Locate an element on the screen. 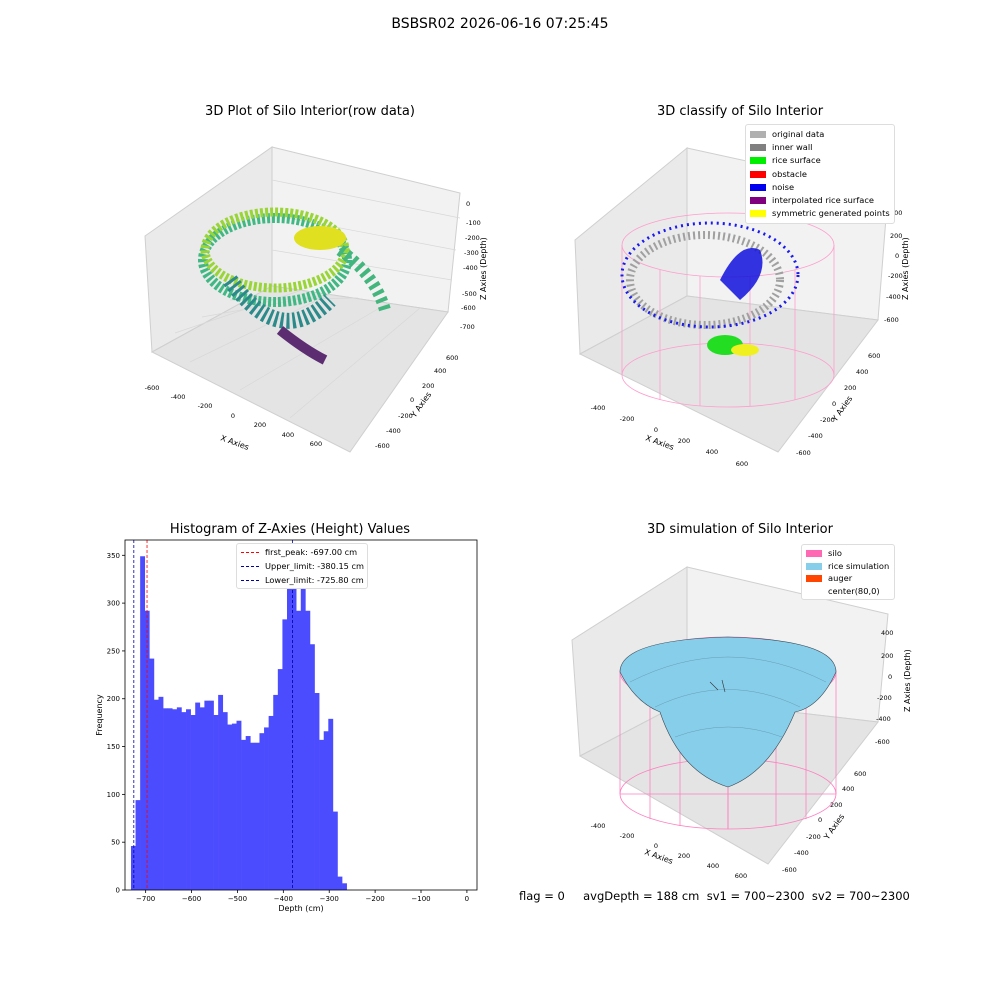 The width and height of the screenshot is (1000, 1000). svg-text: -100 is located at coordinates (473, 223).